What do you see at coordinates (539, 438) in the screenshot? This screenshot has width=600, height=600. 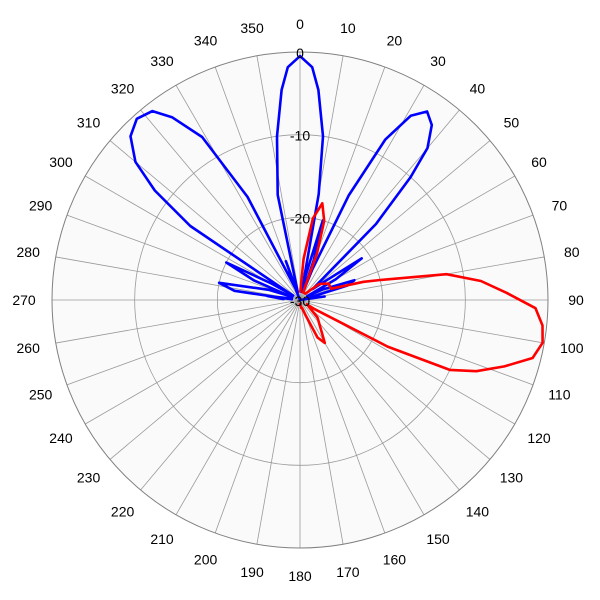 I see `angle-tick-label: 120` at bounding box center [539, 438].